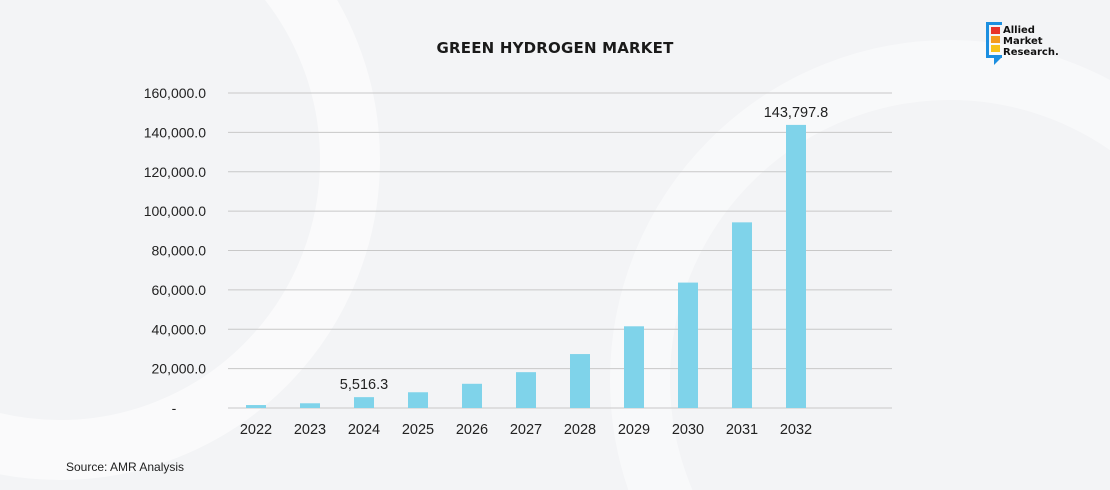  Describe the element at coordinates (364, 385) in the screenshot. I see `data-label: 5,516.3` at that location.